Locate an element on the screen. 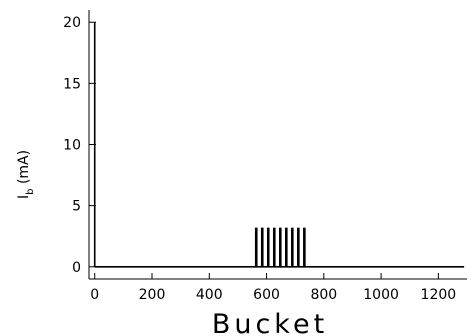 Image resolution: width=469 pixels, height=336 pixels. x-tick-label: 1200 is located at coordinates (439, 295).